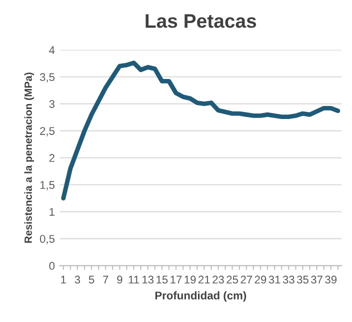 This screenshot has height=322, width=352. What do you see at coordinates (200, 296) in the screenshot?
I see `x-axis-title: Profundidad (cm)` at bounding box center [200, 296].